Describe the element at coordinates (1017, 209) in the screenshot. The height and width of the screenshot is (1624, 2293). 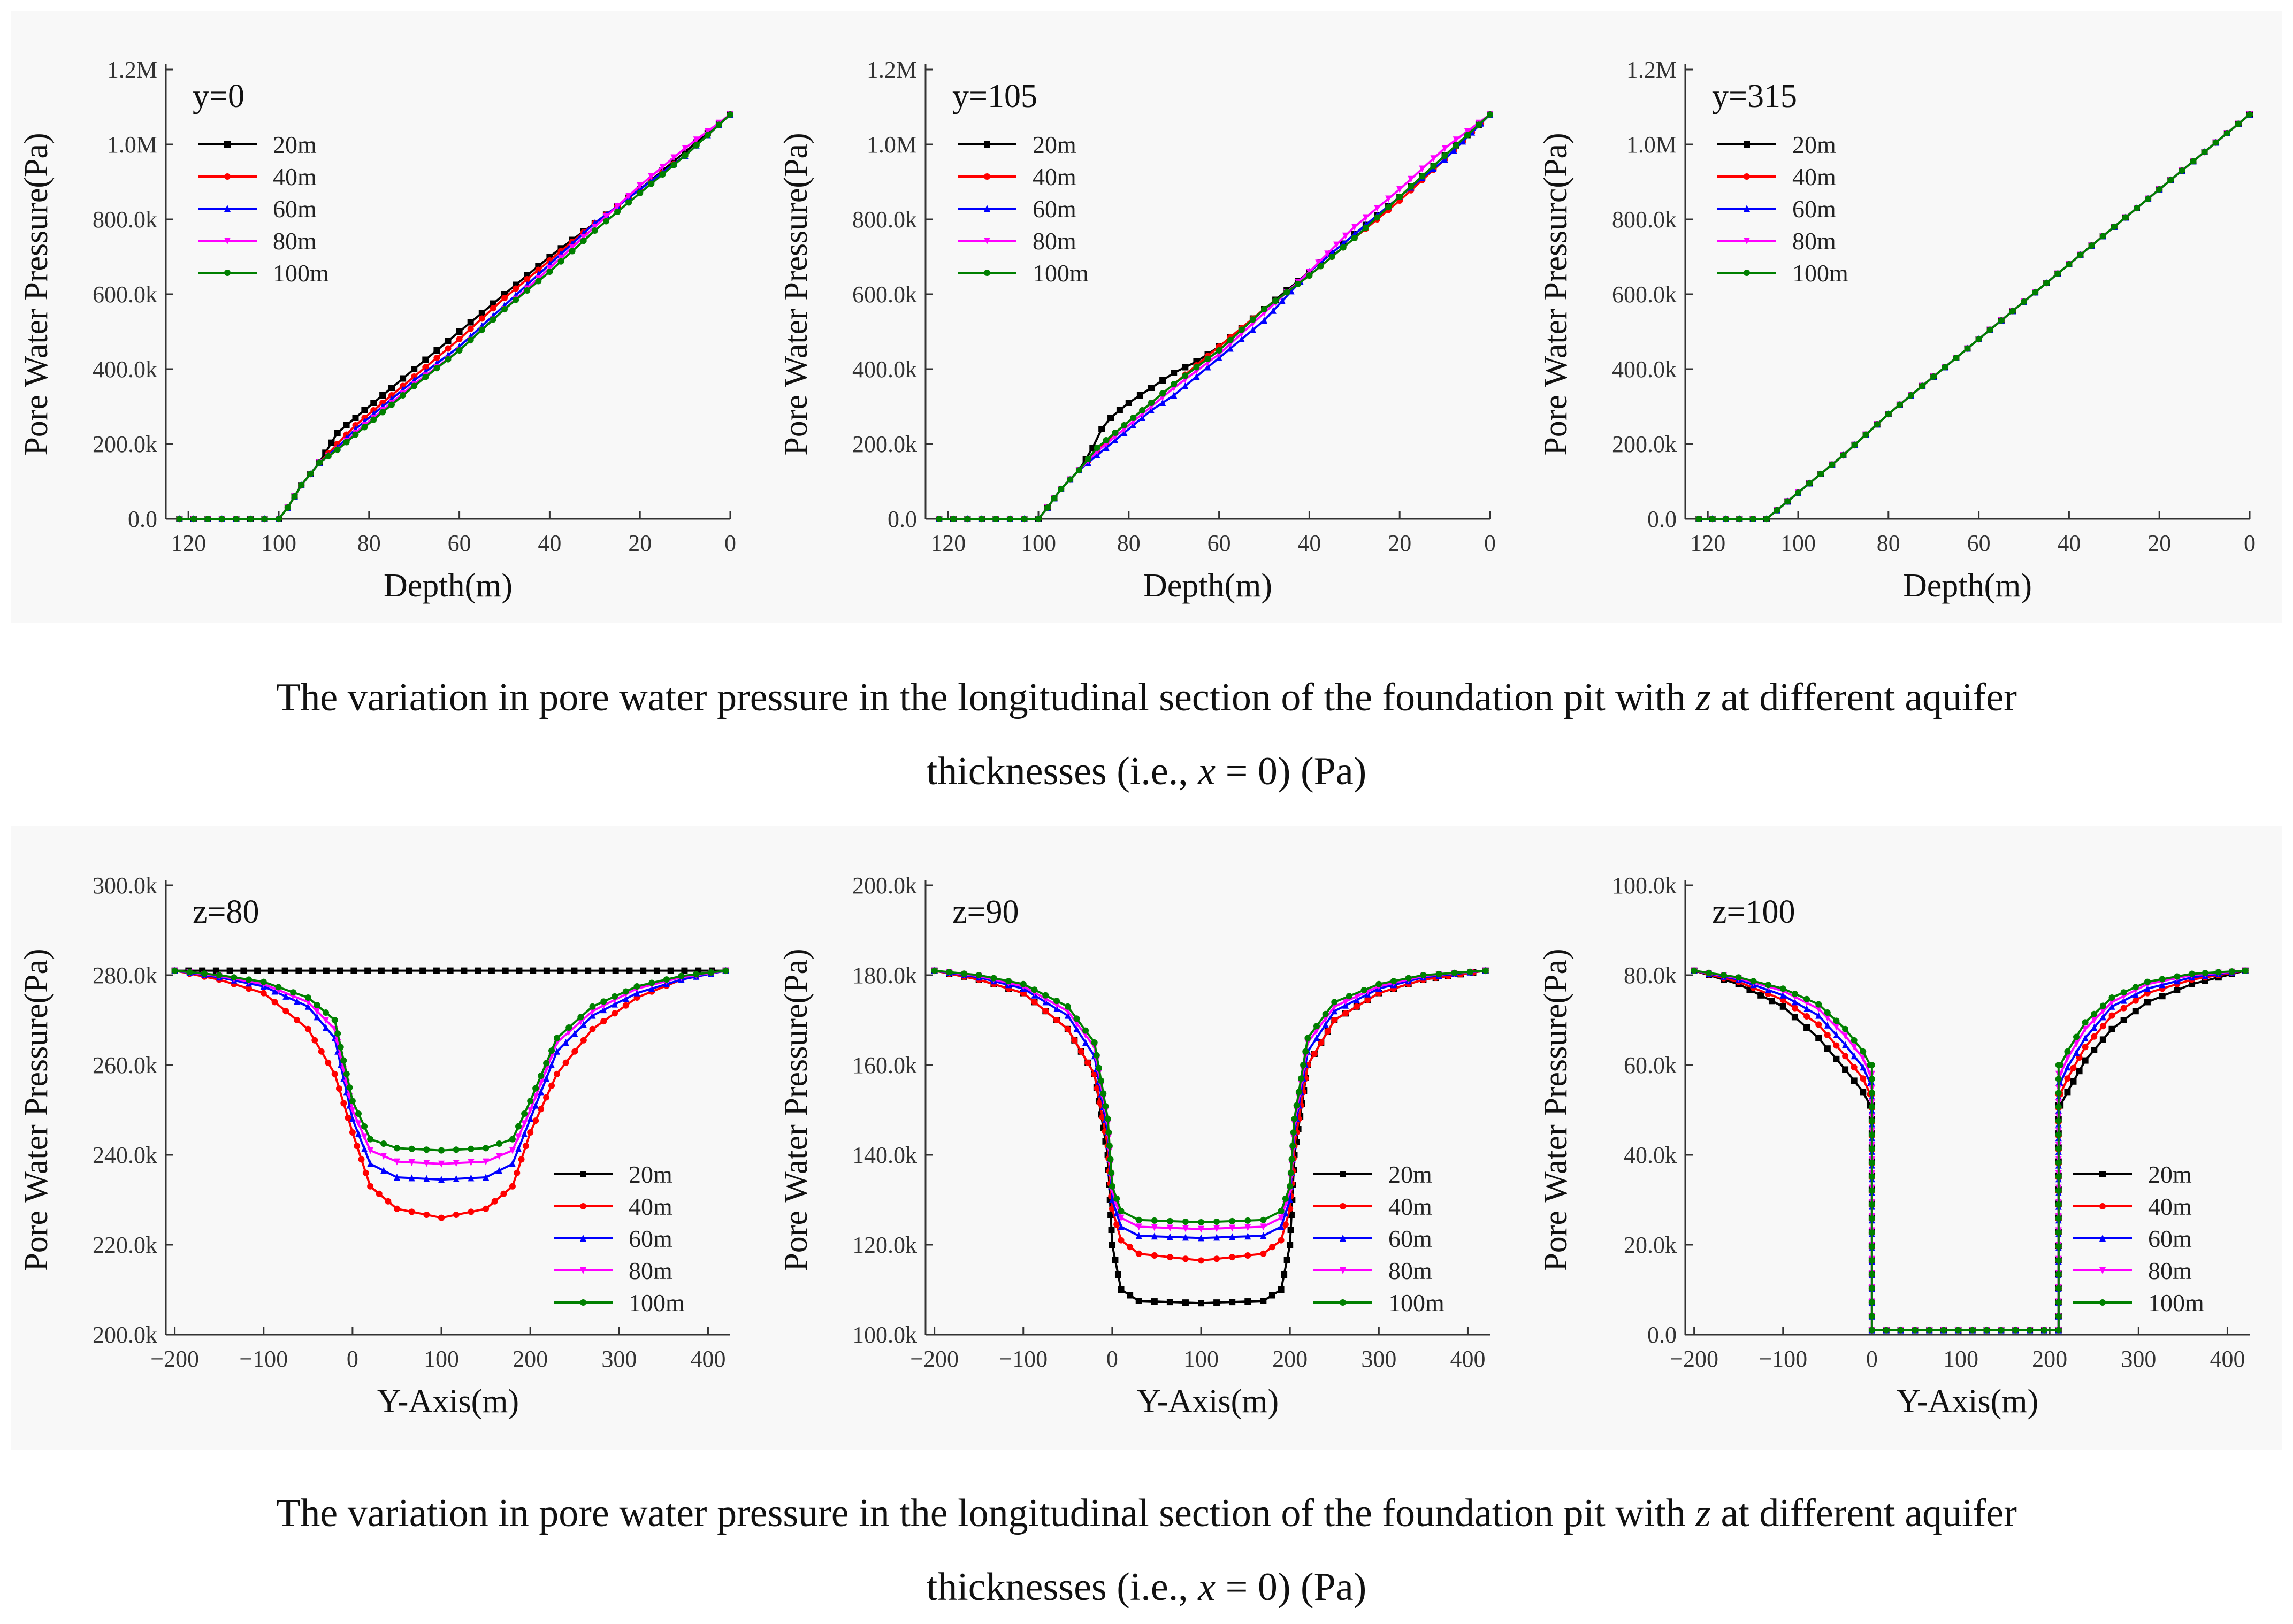
I see `legend-item-60m: 60m` at that location.